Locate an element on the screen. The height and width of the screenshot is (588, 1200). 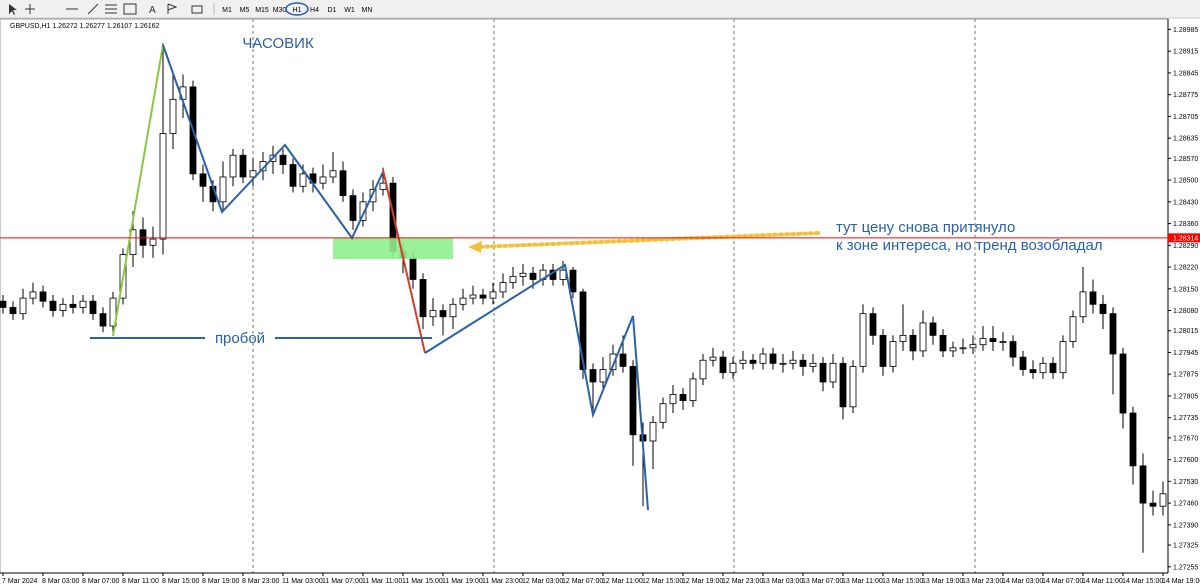
x-tick-label: 13 Mar 15:00 is located at coordinates (902, 581).